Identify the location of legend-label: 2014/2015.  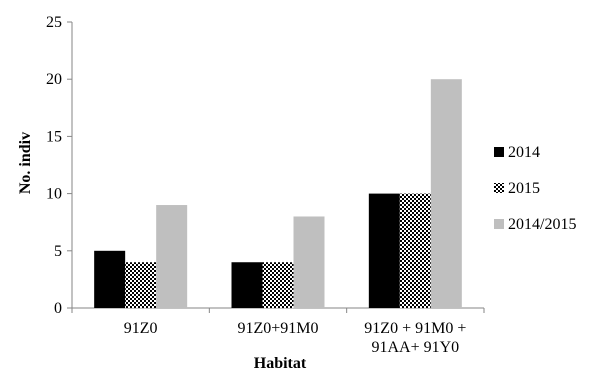
(542, 224).